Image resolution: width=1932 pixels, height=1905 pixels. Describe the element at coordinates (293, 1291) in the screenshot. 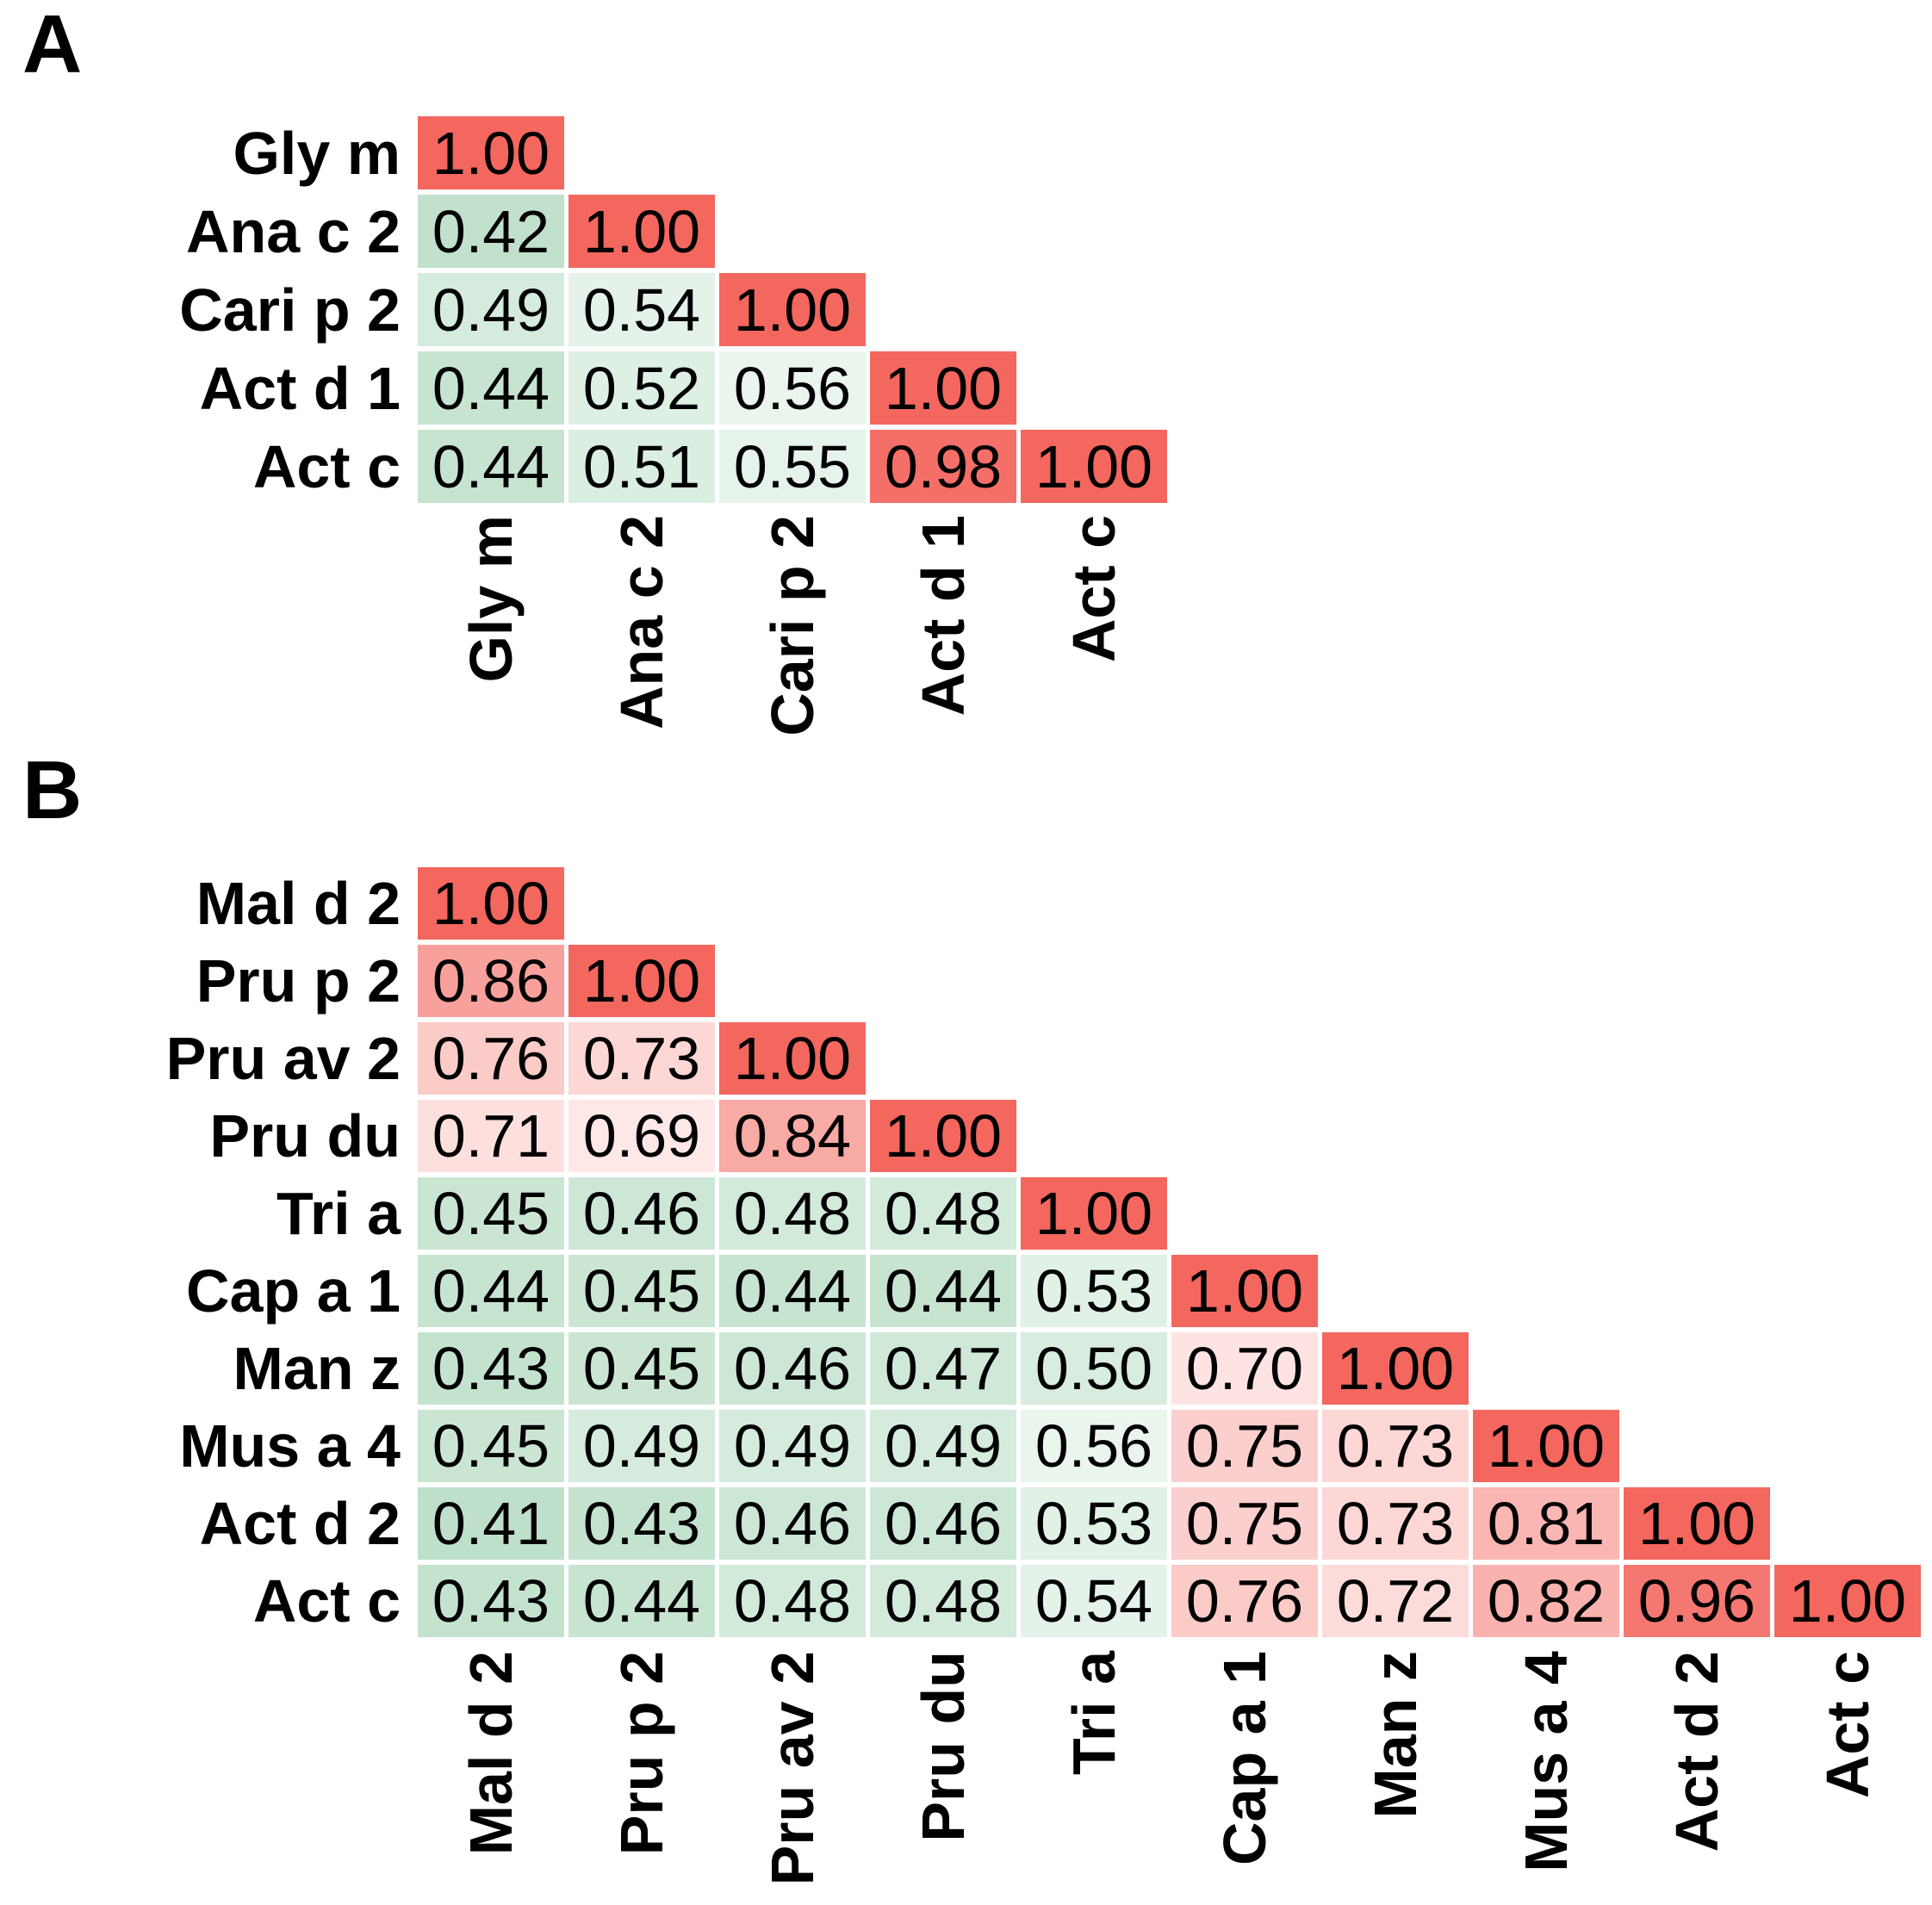

I see `row-label-cap-a-1: Cap a 1` at that location.